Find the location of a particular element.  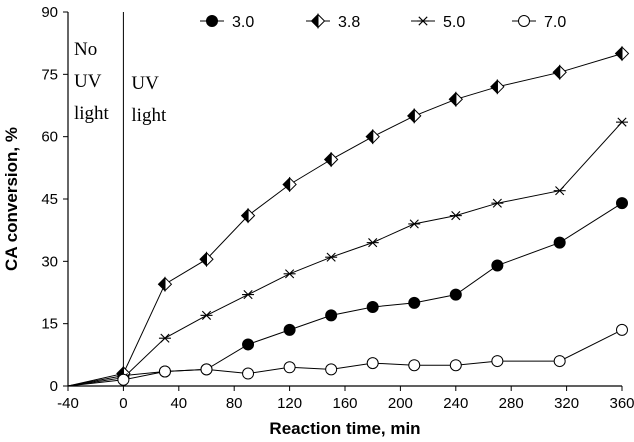

legend-item: 5.0 is located at coordinates (438, 22).